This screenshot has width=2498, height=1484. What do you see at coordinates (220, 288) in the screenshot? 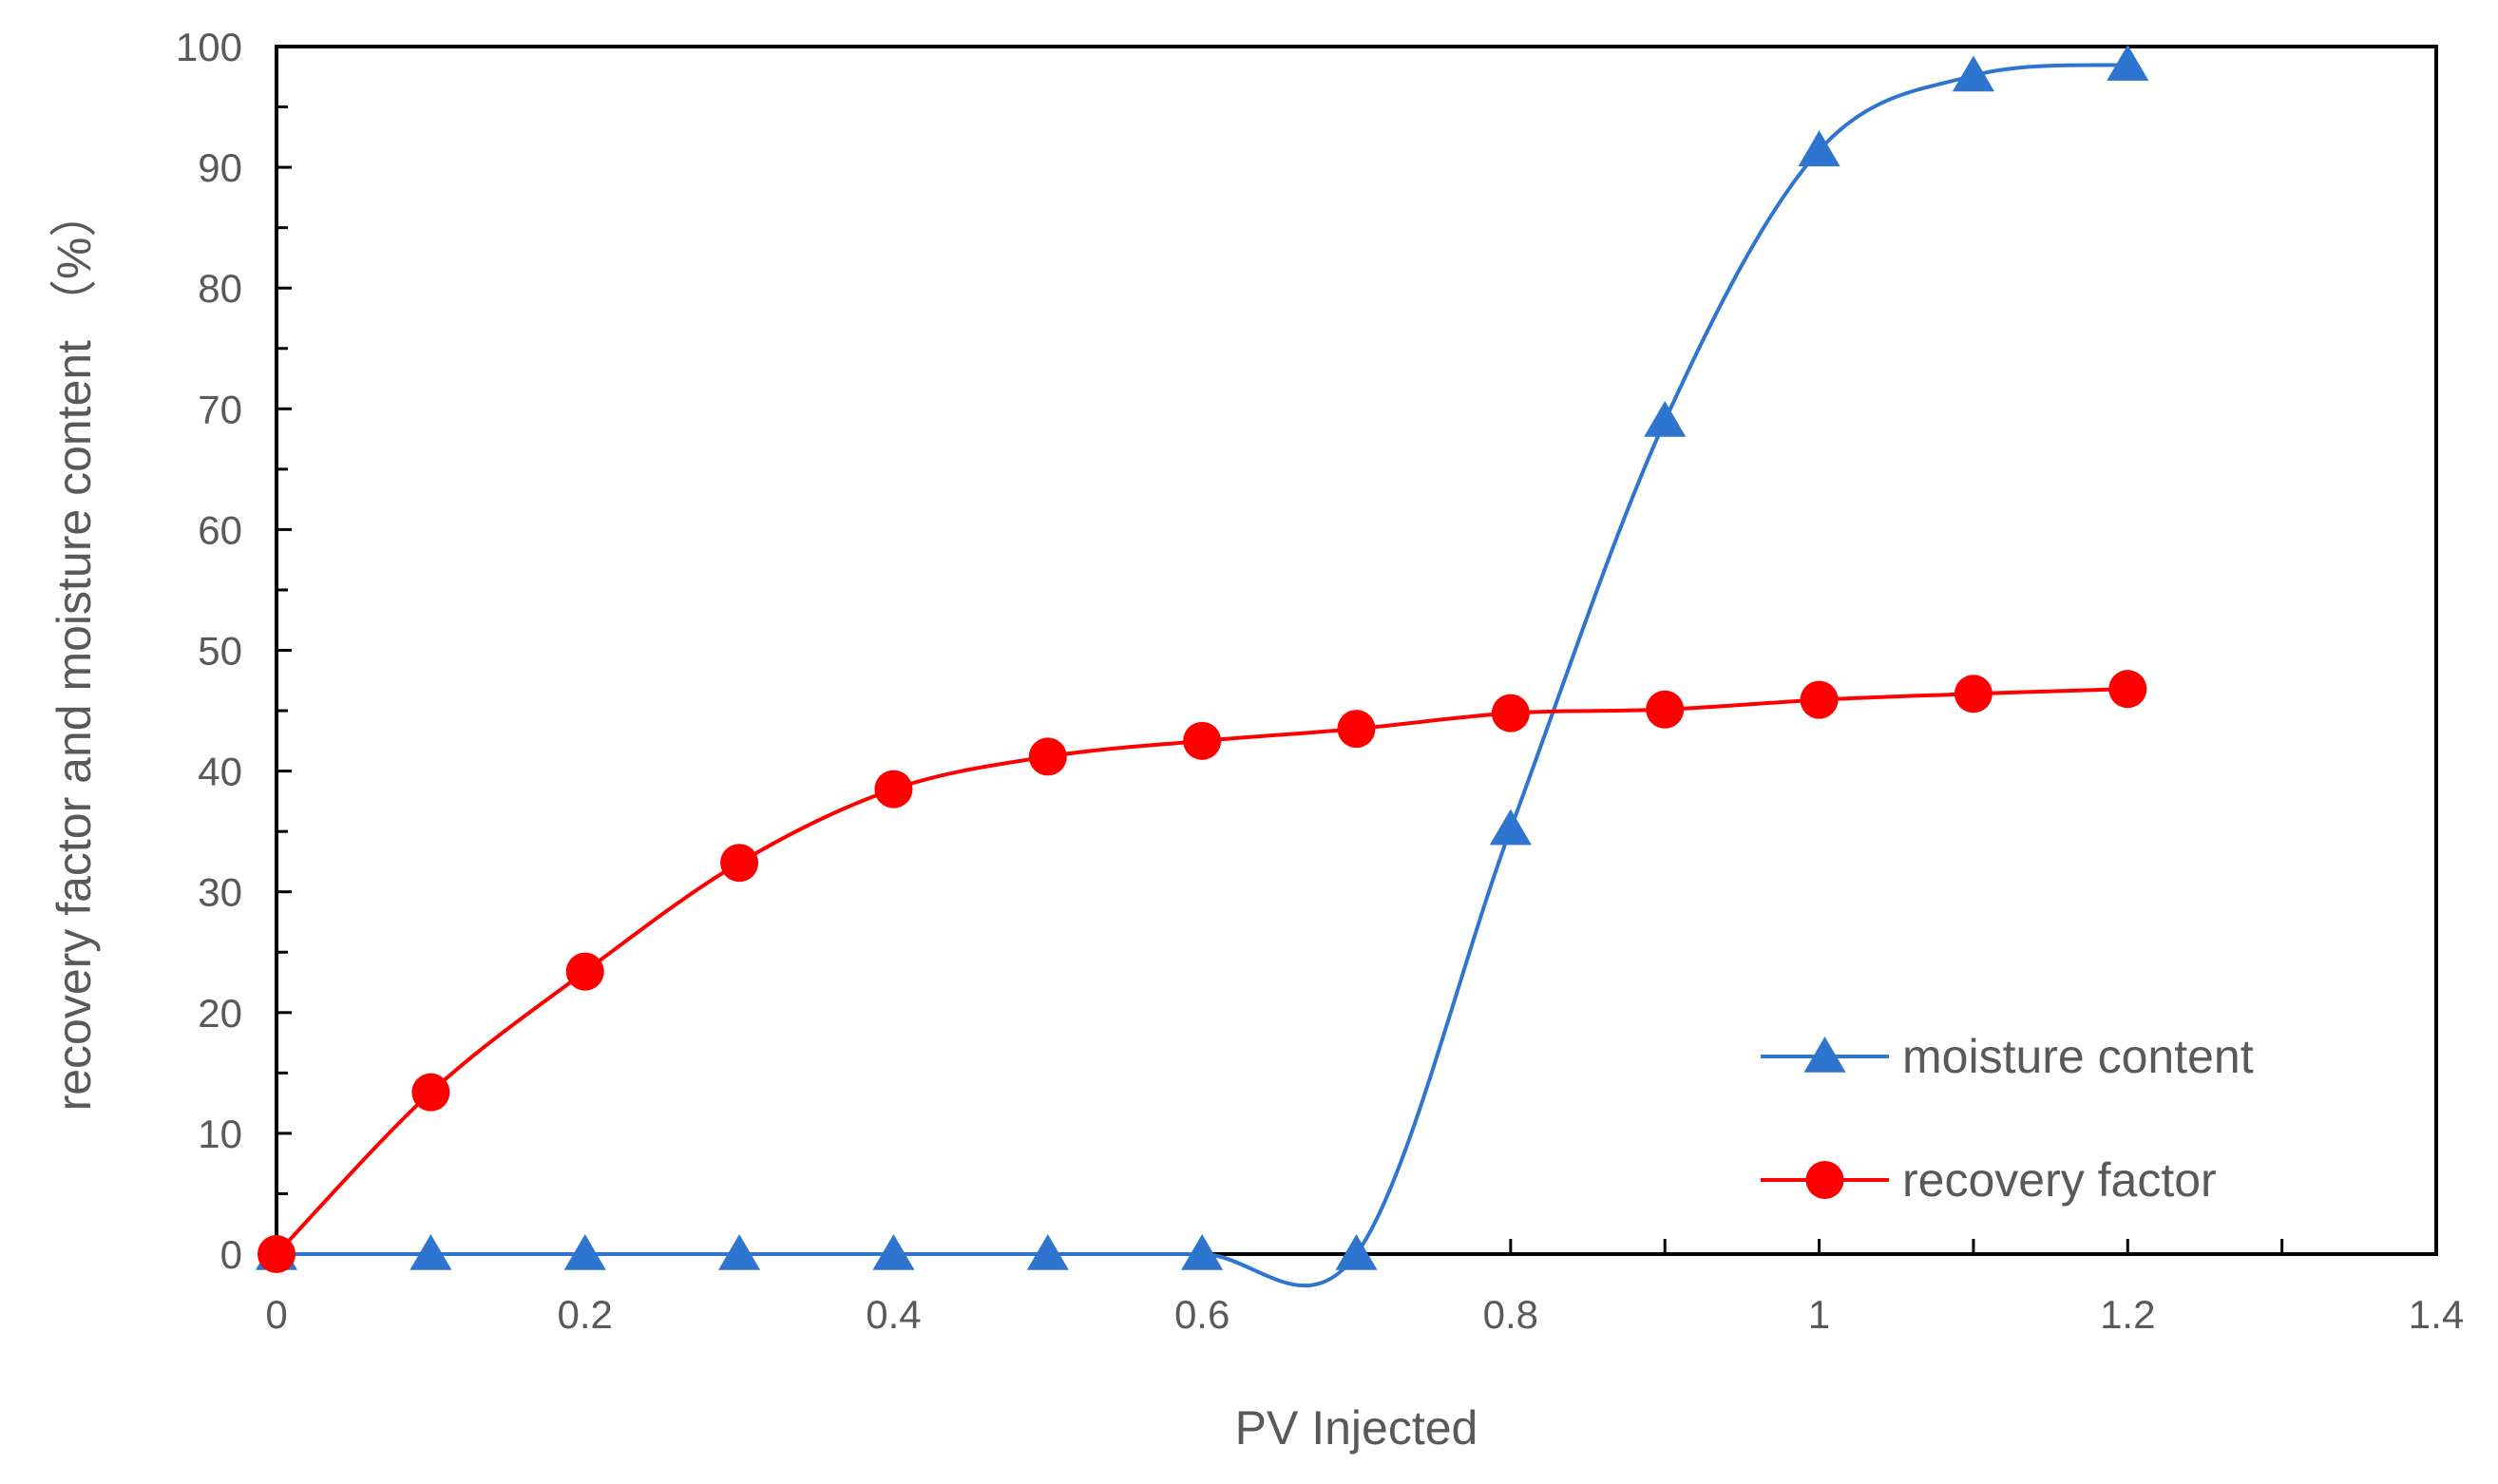
I see `y-tick-label: 80` at bounding box center [220, 288].